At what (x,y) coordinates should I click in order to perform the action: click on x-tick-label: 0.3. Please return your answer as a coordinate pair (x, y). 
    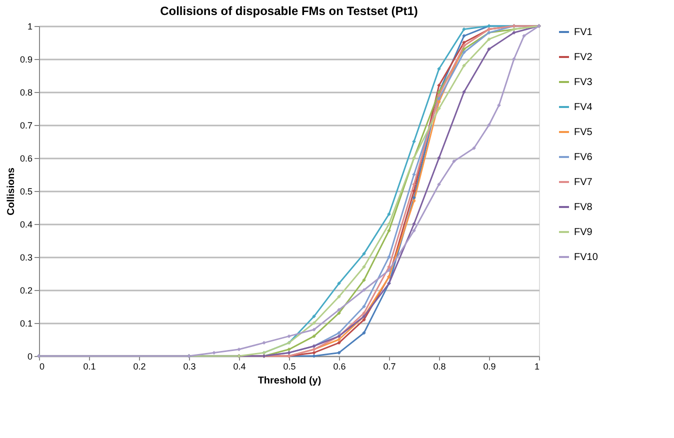
    Looking at the image, I should click on (189, 367).